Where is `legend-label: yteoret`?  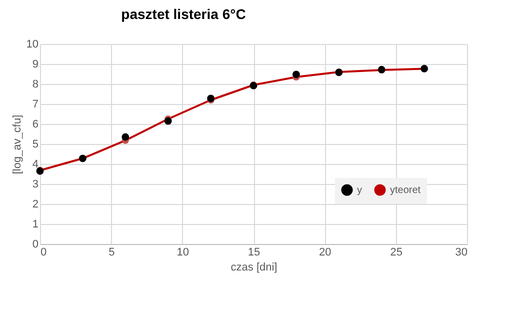 legend-label: yteoret is located at coordinates (405, 190).